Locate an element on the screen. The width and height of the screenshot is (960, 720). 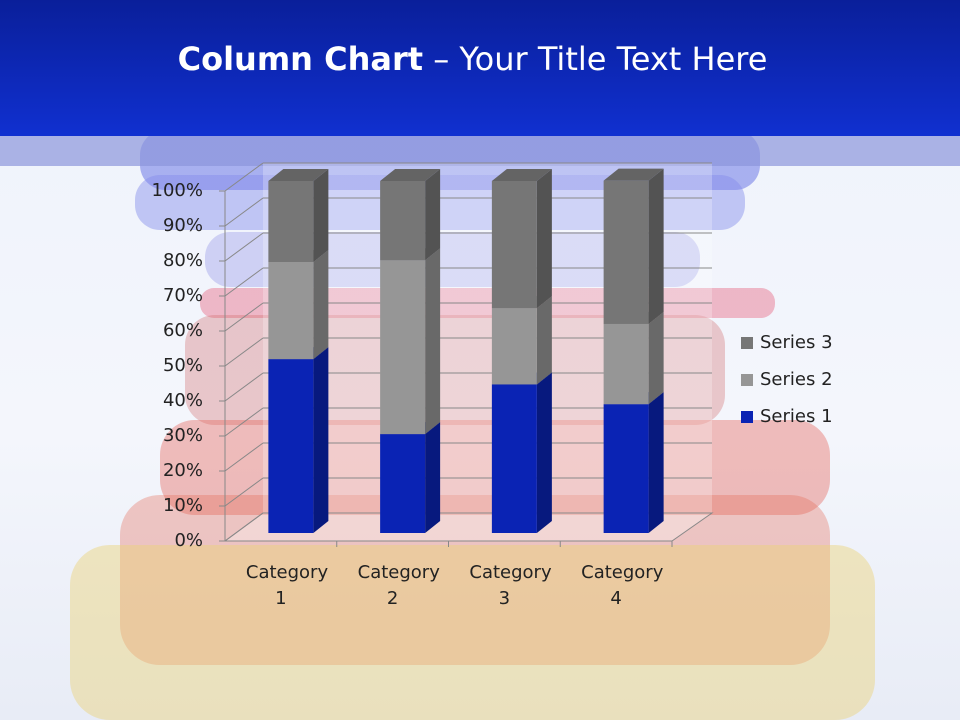
title-rest: – Your Title Text Here is located at coordinates (600, 59).